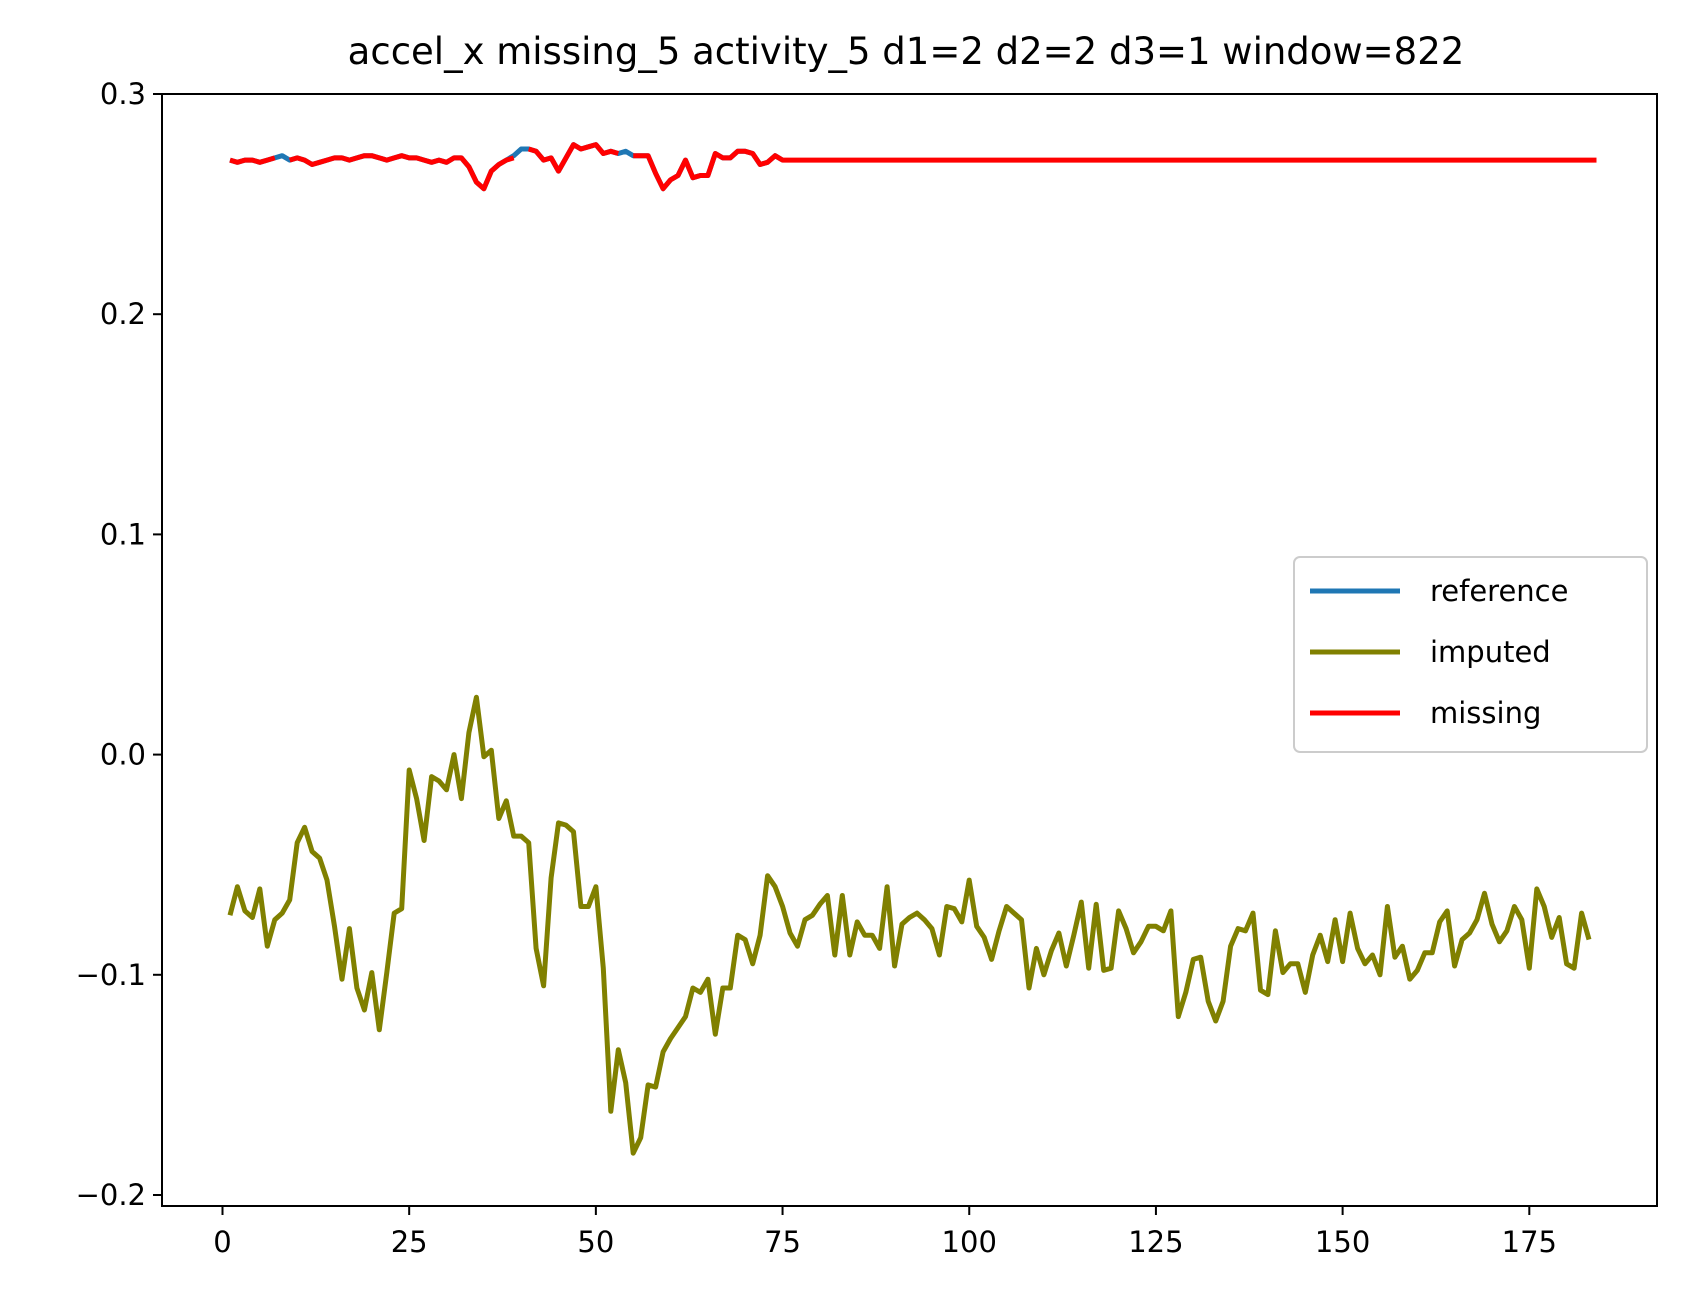 The image size is (1689, 1300). Describe the element at coordinates (1485, 713) in the screenshot. I see `legend-label-missing: missing` at that location.